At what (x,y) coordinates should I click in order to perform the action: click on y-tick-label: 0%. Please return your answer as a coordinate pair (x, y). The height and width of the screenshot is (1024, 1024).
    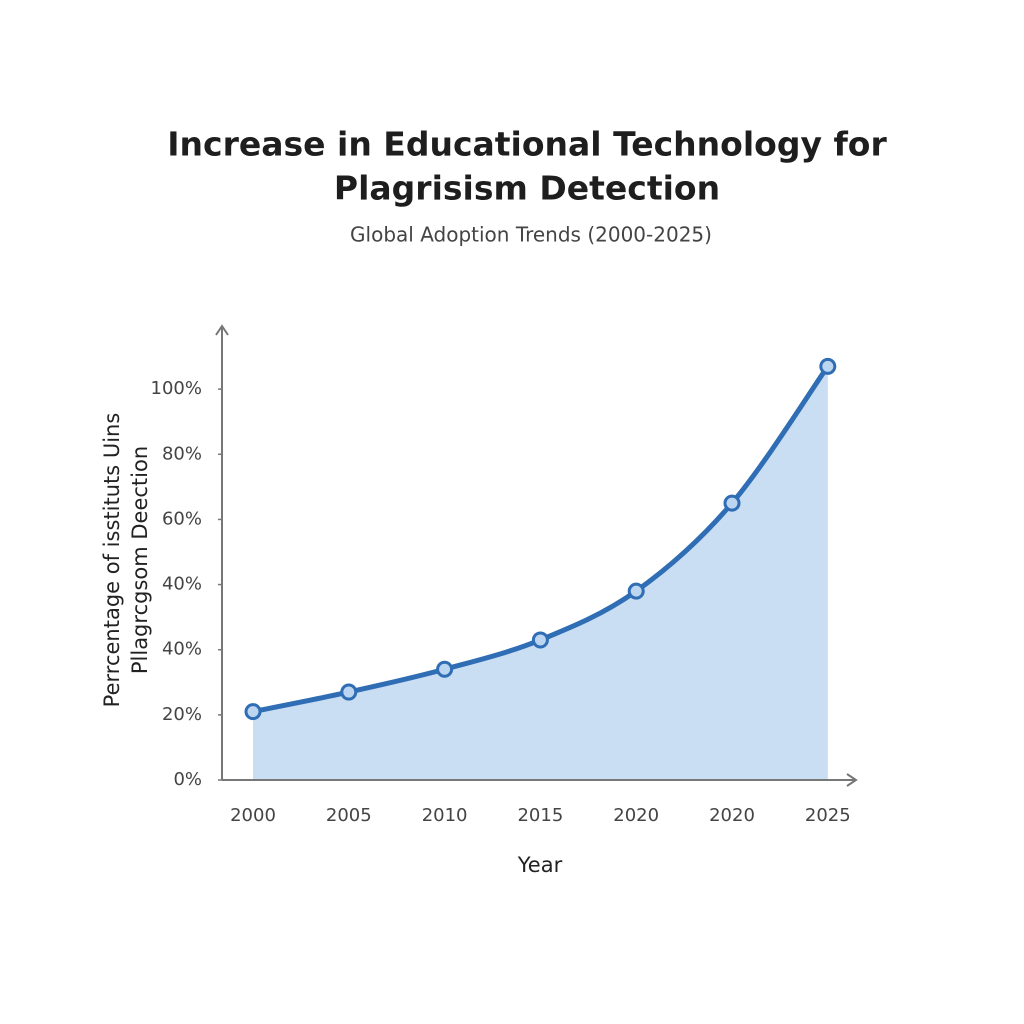
    Looking at the image, I should click on (187, 779).